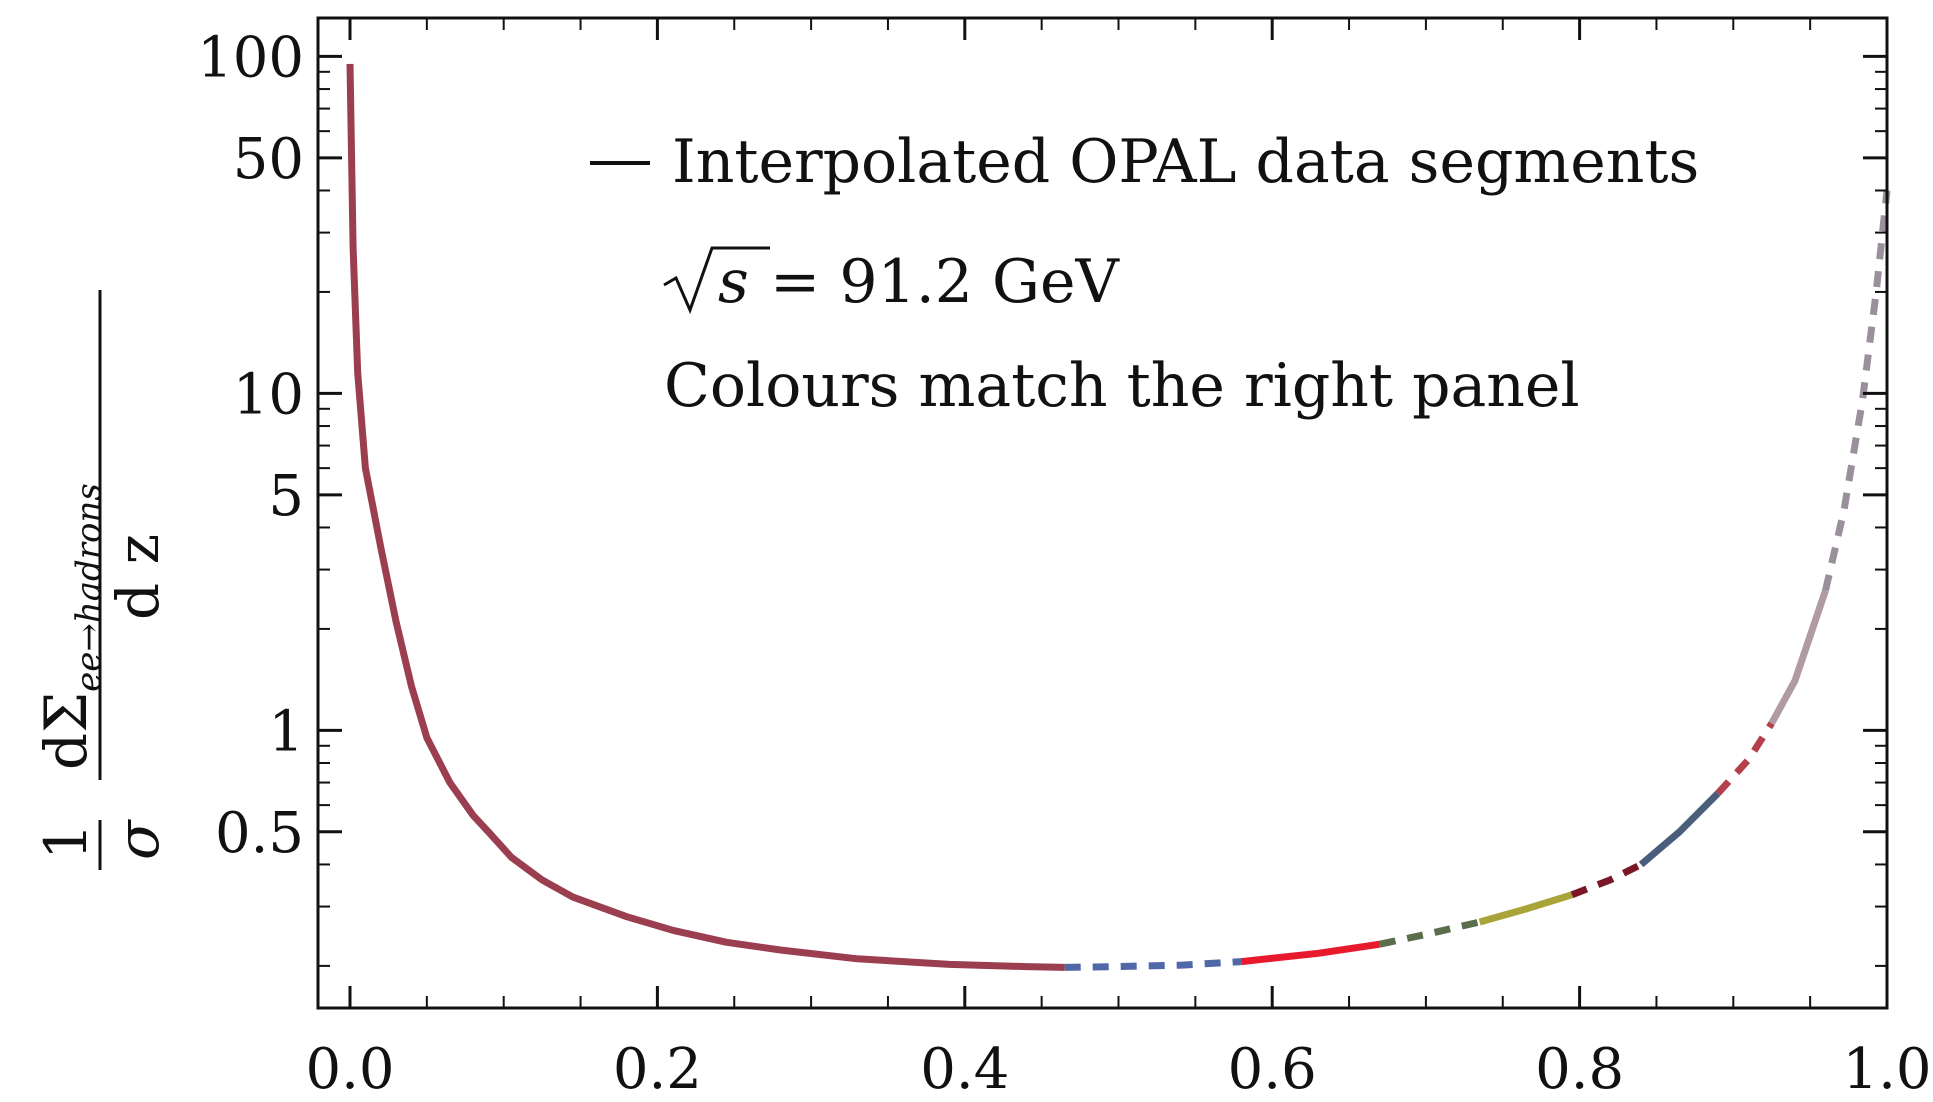 The image size is (1933, 1102). What do you see at coordinates (250, 57) in the screenshot?
I see `y-tick-label: 100` at bounding box center [250, 57].